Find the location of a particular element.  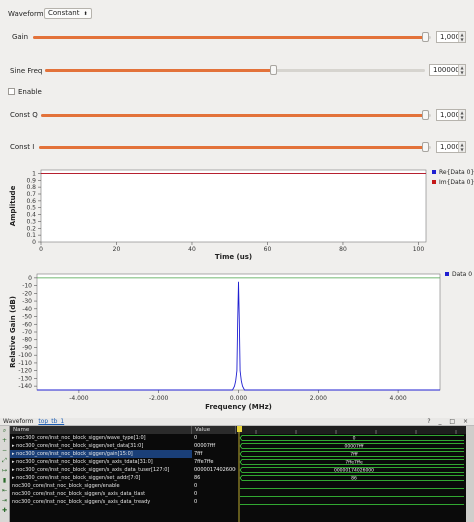

bus-trace-value: 00007fff is located at coordinates (354, 447).